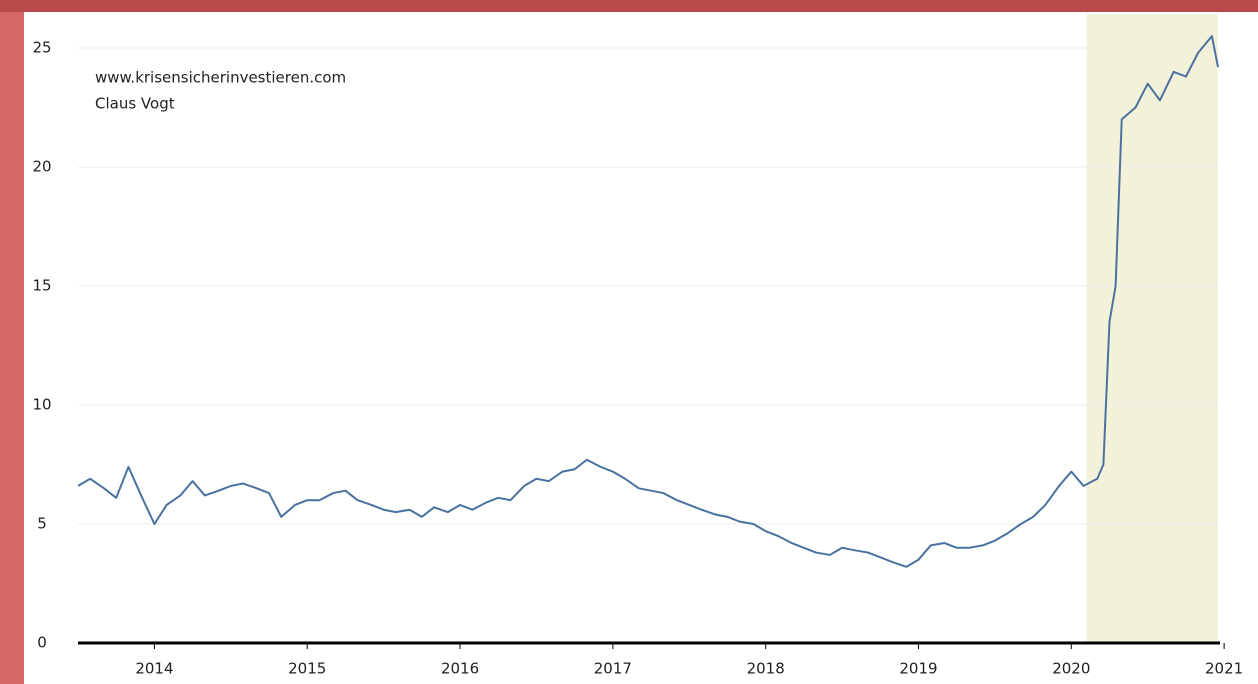 Image resolution: width=1258 pixels, height=684 pixels. What do you see at coordinates (629, 6) in the screenshot?
I see `top-strip` at bounding box center [629, 6].